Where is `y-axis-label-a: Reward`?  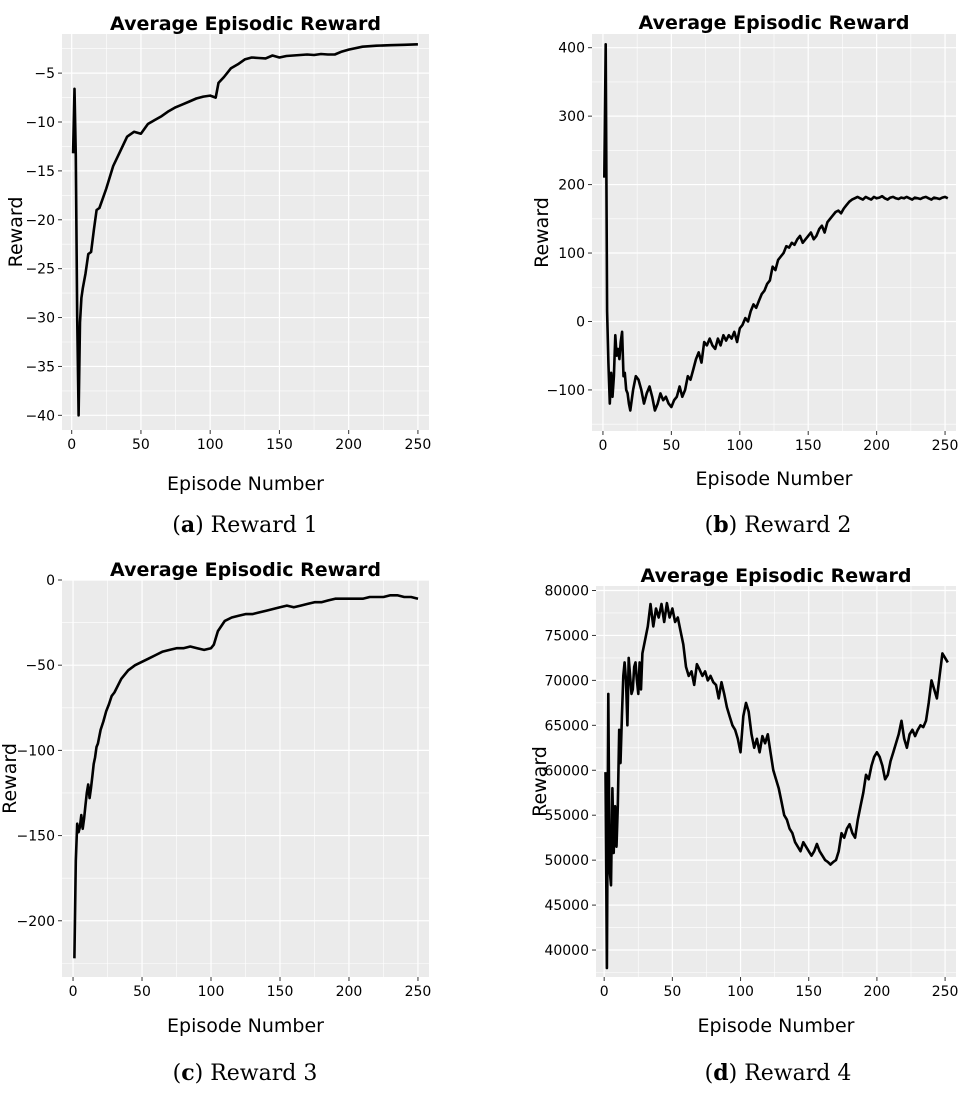
y-axis-label-a: Reward is located at coordinates (16, 232).